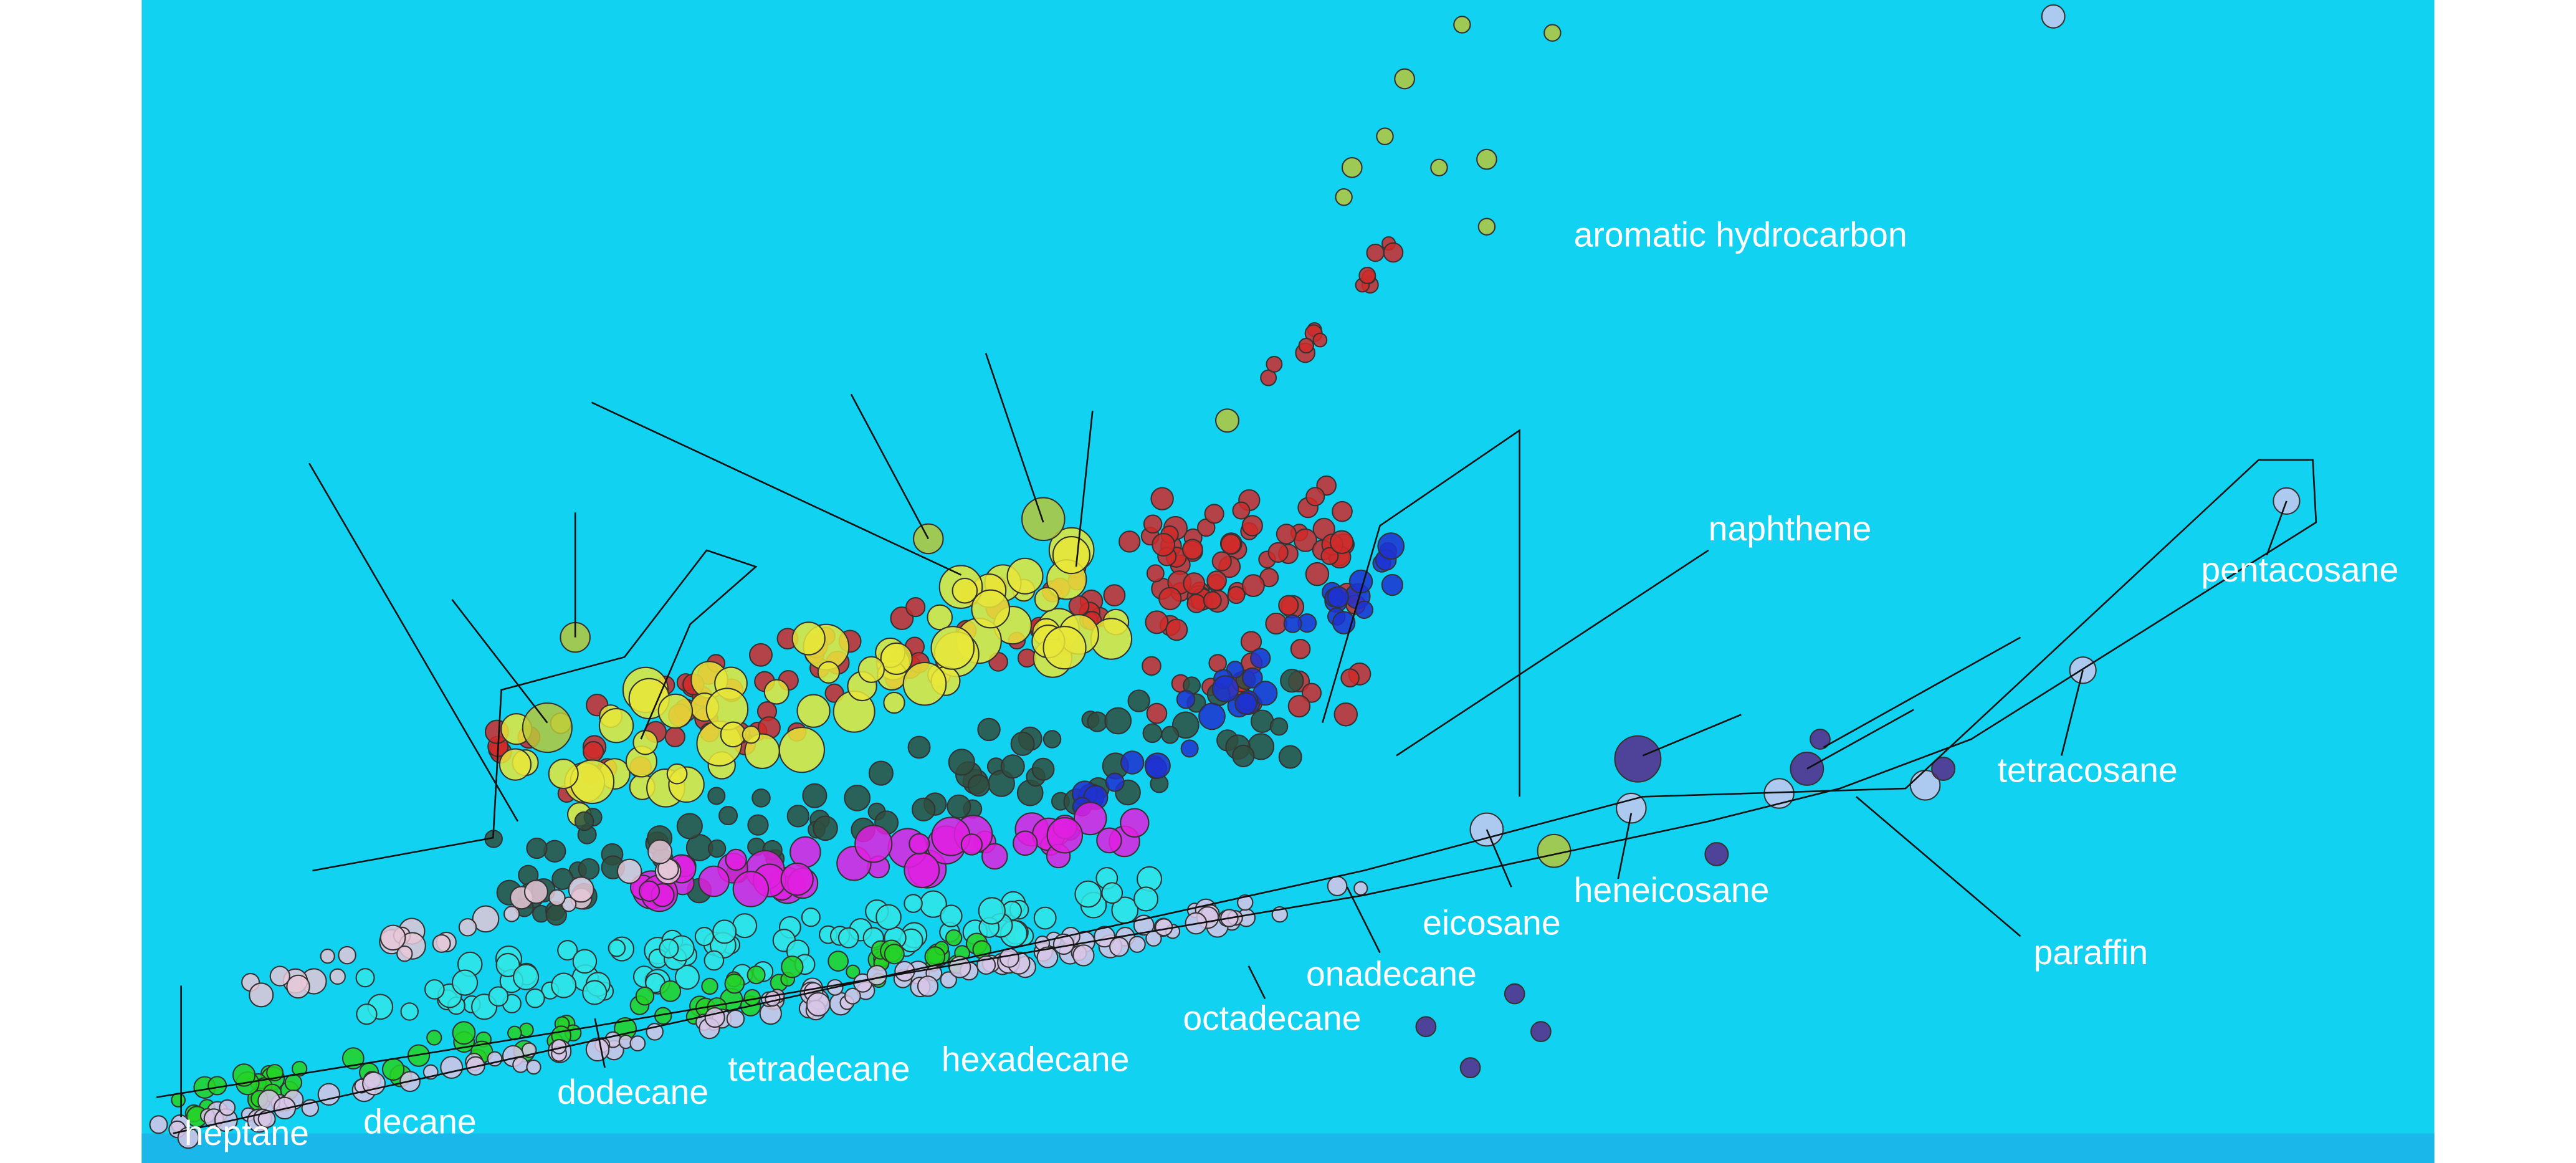 The image size is (2576, 1163). Describe the element at coordinates (1740, 234) in the screenshot. I see `label: aromatic hydrocarbon` at that location.